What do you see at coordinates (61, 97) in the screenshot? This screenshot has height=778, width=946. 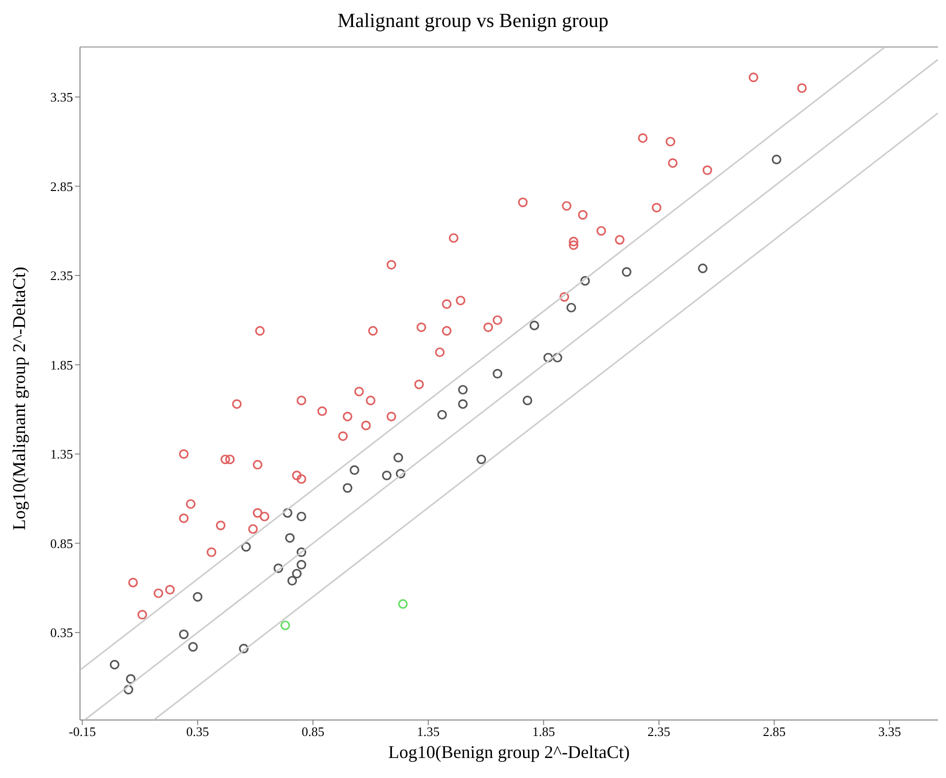 I see `y-tick-label: 3.35` at bounding box center [61, 97].